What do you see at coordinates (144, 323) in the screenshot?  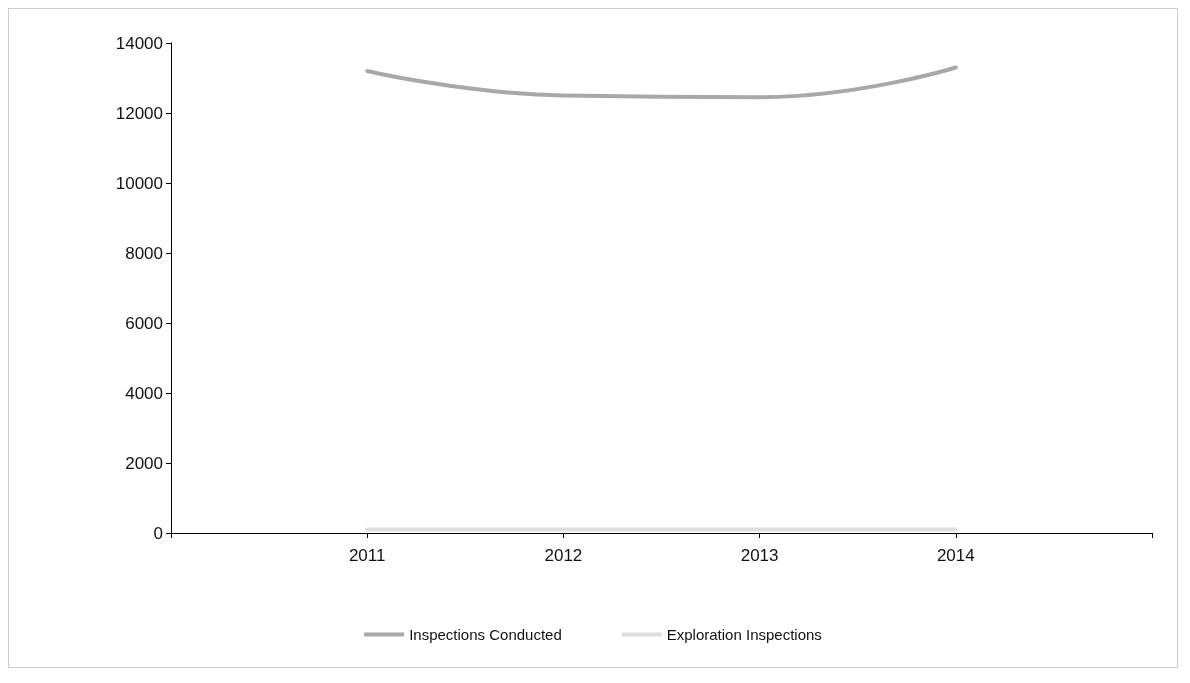 I see `y-tick-label: 6000` at bounding box center [144, 323].